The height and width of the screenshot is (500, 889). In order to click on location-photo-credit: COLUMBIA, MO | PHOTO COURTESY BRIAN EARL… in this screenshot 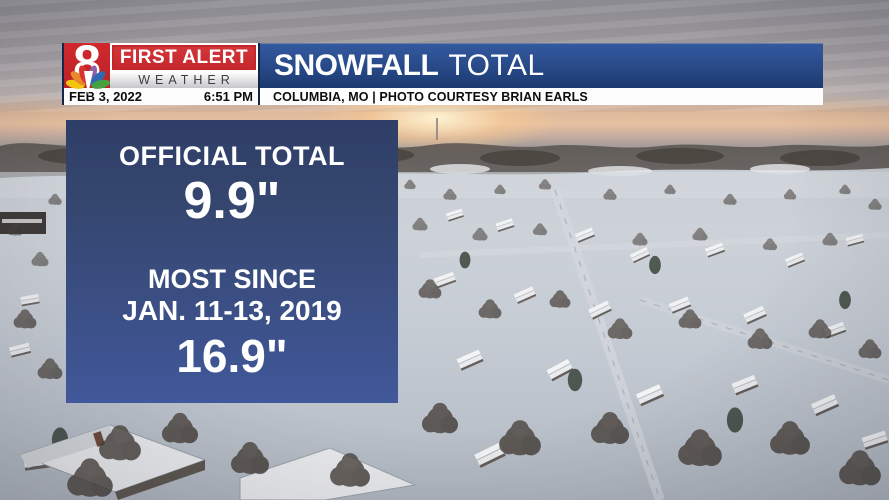, I will do `click(430, 96)`.